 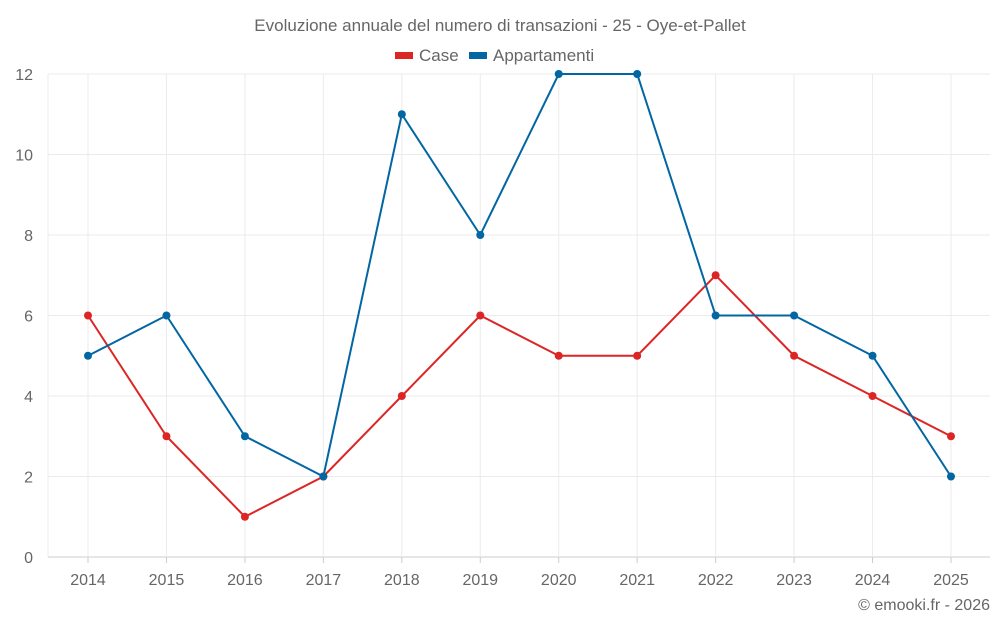 I want to click on y-tick-label: 8, so click(x=28, y=236).